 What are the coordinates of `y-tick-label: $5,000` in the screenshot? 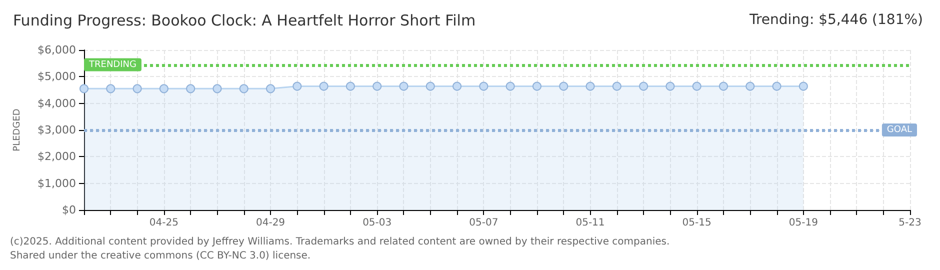 It's located at (57, 77).